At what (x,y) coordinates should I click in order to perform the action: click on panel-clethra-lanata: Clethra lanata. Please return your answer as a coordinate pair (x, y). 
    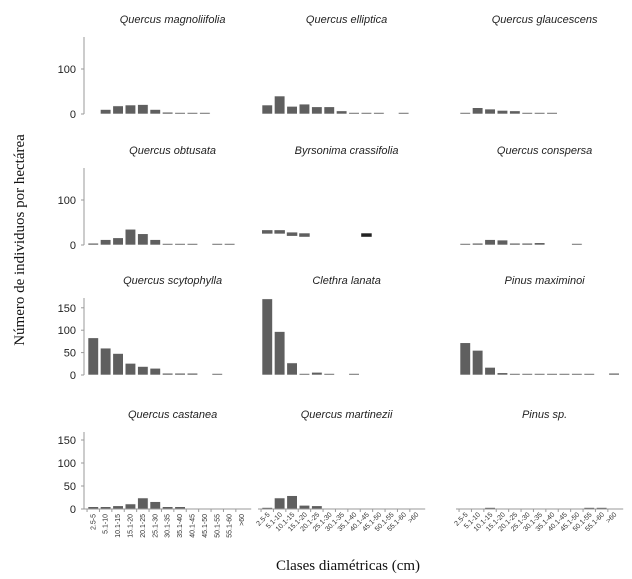
    Looking at the image, I should click on (321, 325).